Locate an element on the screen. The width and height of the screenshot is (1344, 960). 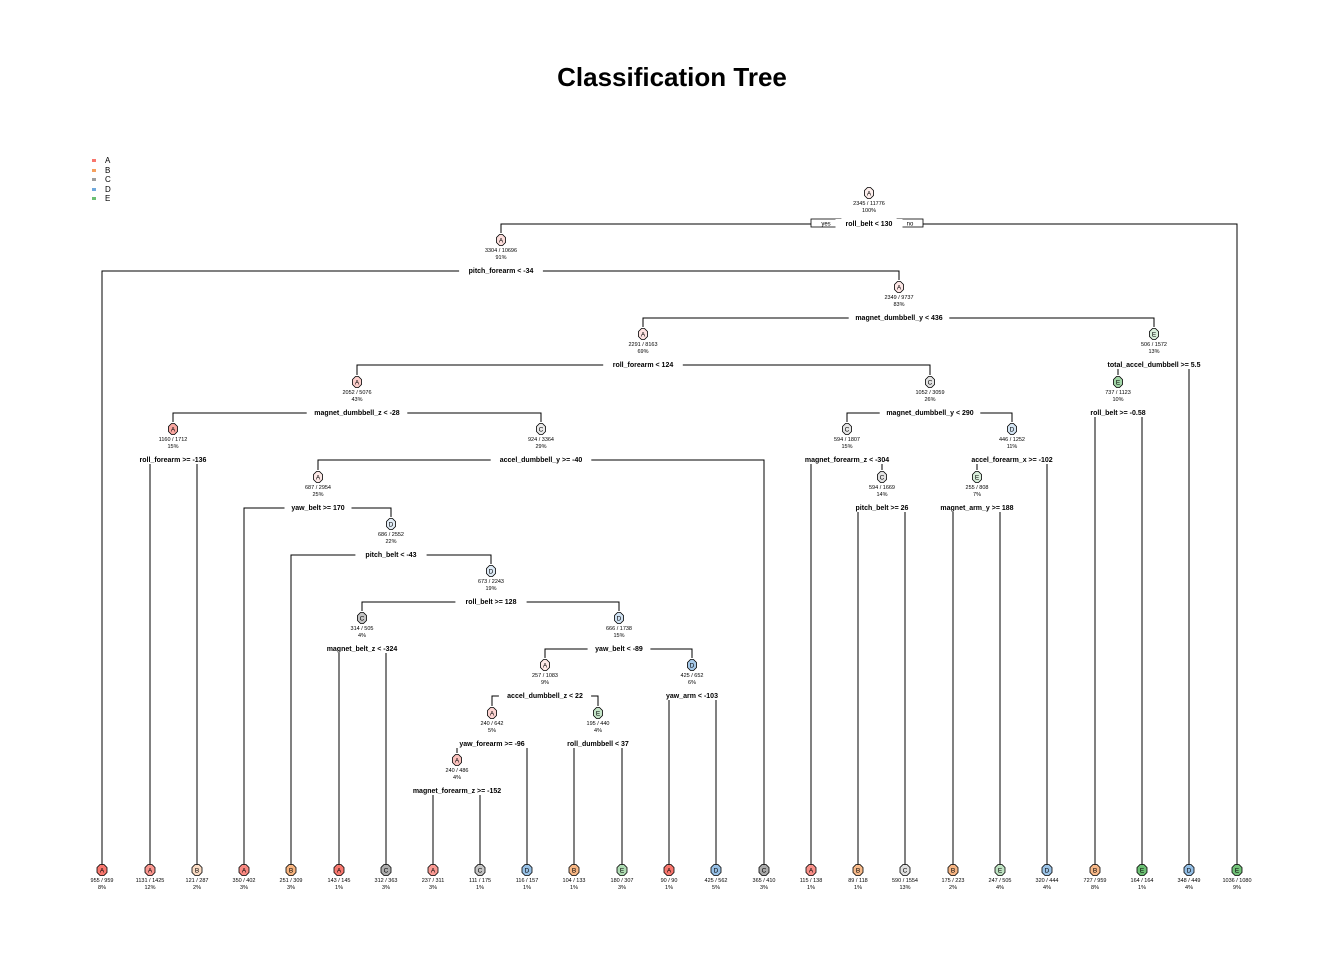
node-counts: 164 / 164 is located at coordinates (1142, 881).